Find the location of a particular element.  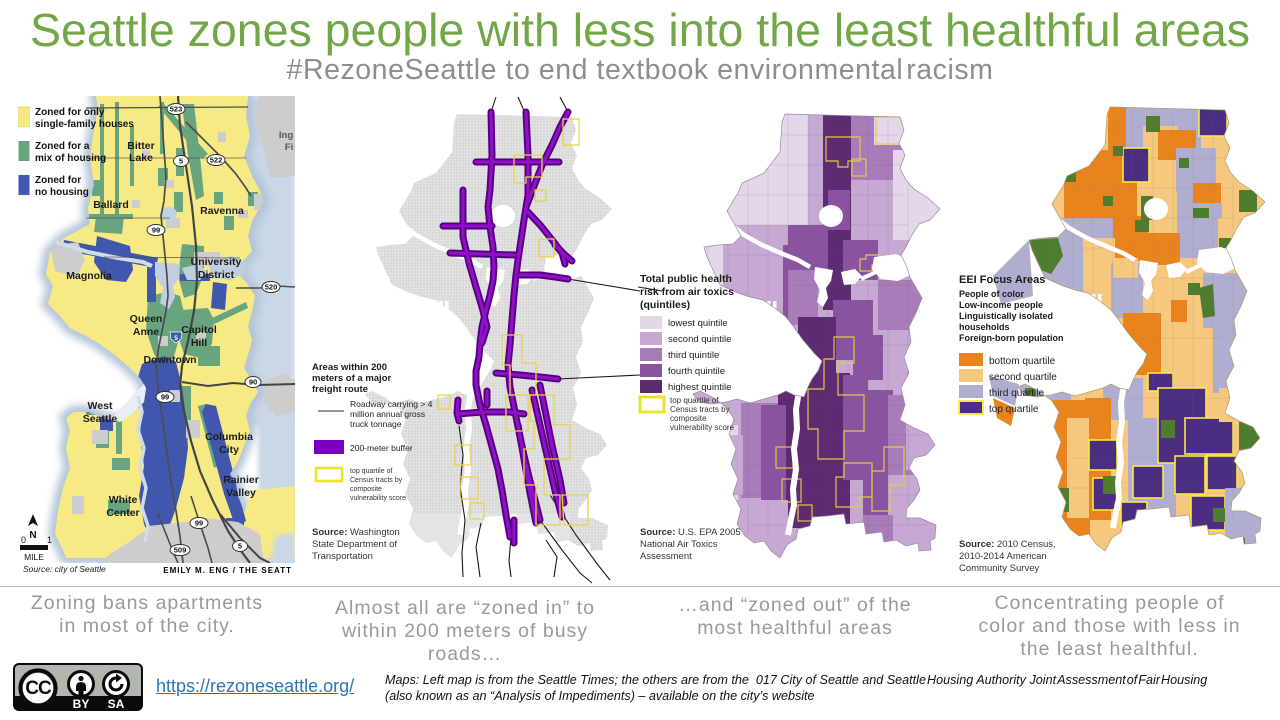

svg-text: fourth quintile is located at coordinates (696, 371).